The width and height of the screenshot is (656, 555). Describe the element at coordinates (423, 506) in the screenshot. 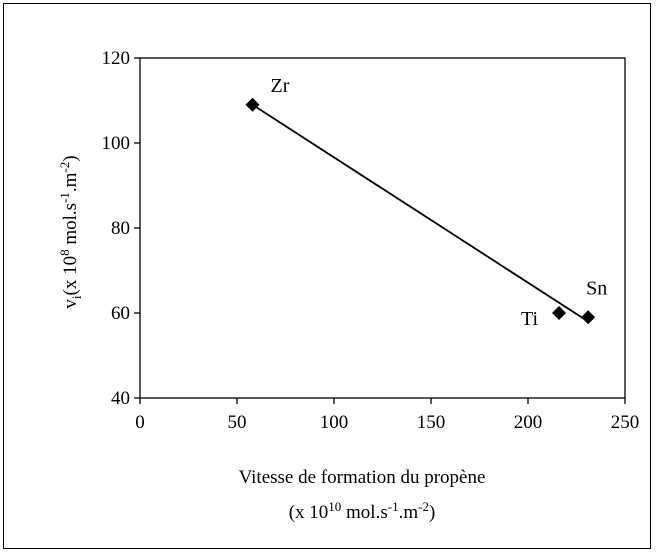

I see `x-axis-title-exp3: -2` at that location.